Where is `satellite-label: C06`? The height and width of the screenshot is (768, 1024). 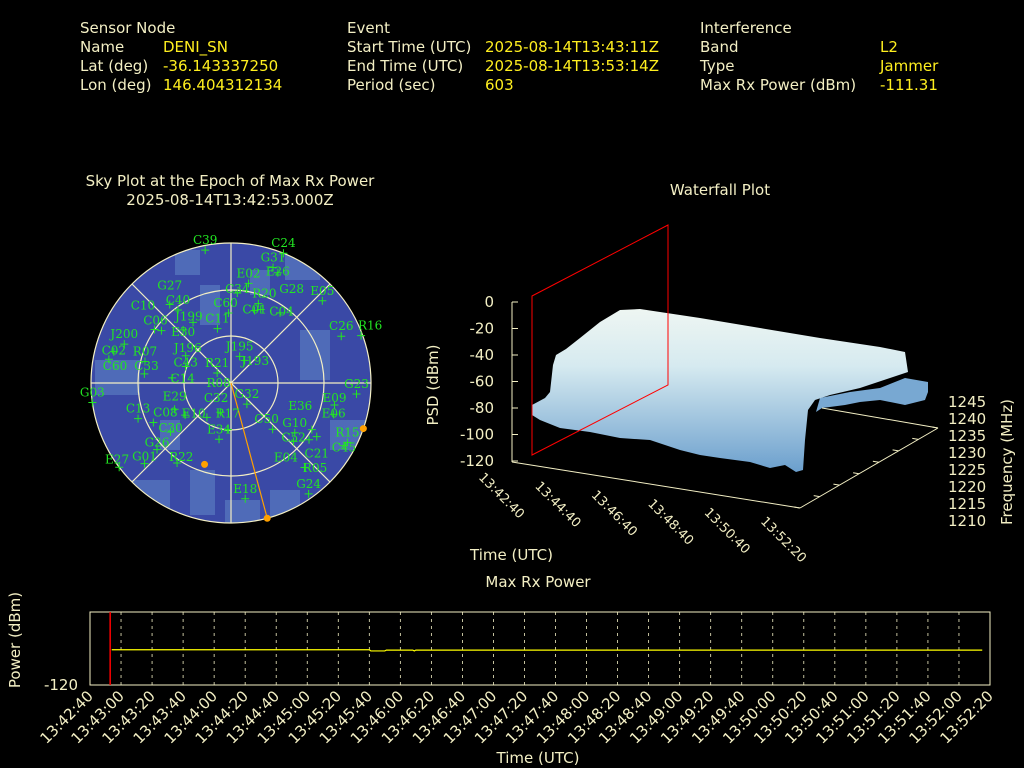 satellite-label: C06 is located at coordinates (155, 321).